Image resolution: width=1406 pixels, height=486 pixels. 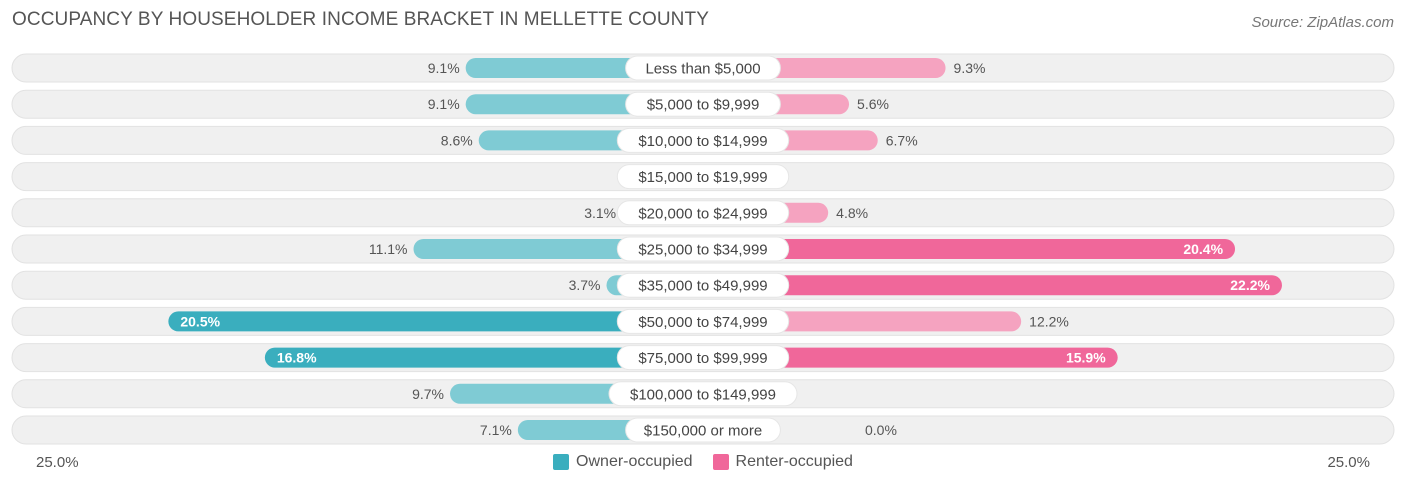 I want to click on renter-value-label: 12.2%, so click(x=1049, y=321).